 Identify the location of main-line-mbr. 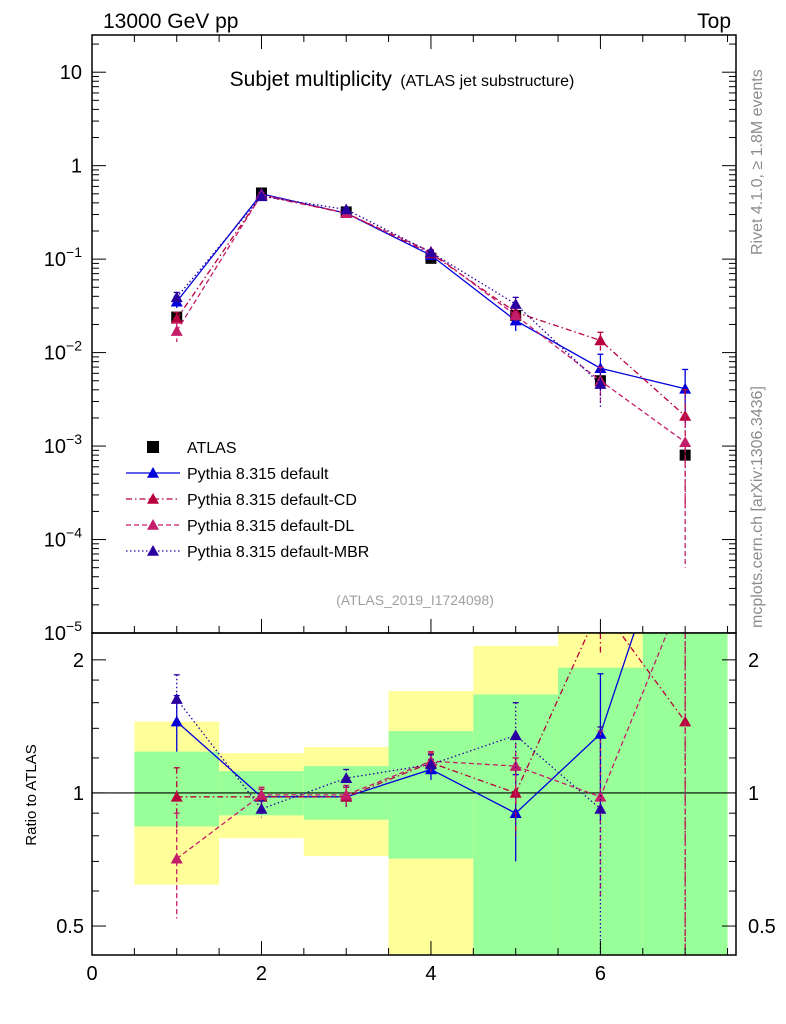
(388, 290).